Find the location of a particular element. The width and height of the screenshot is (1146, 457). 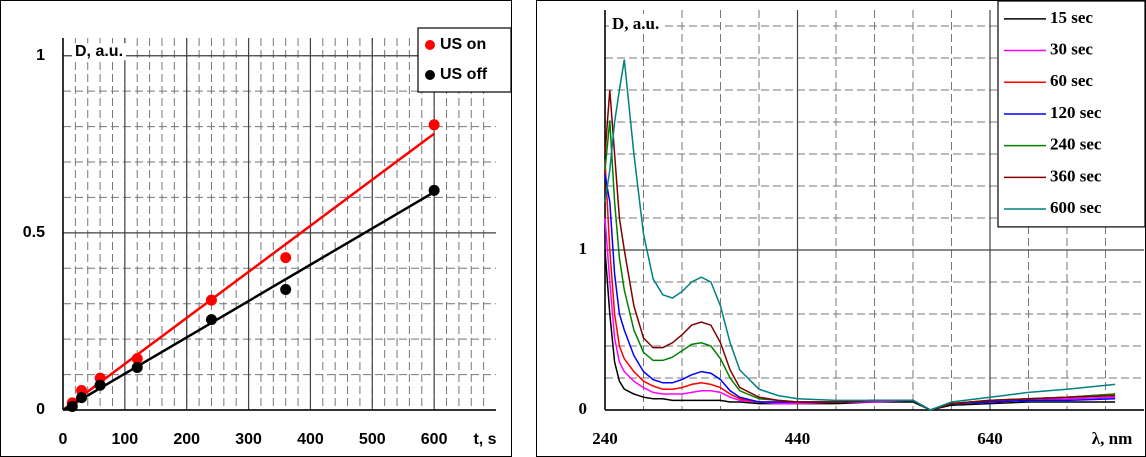

legend-label: 60 sec is located at coordinates (1071, 80).